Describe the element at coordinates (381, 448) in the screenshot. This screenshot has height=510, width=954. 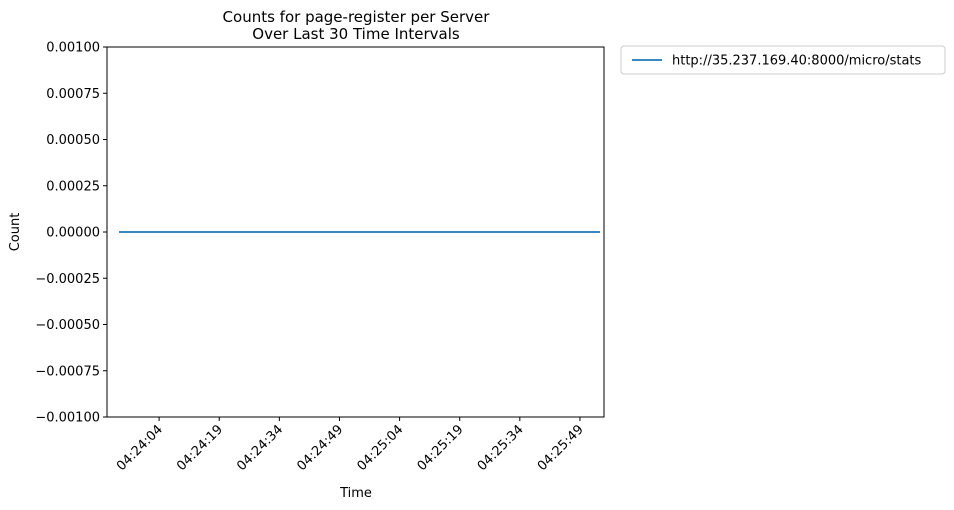
I see `x-tick-label: 04:25:04` at that location.